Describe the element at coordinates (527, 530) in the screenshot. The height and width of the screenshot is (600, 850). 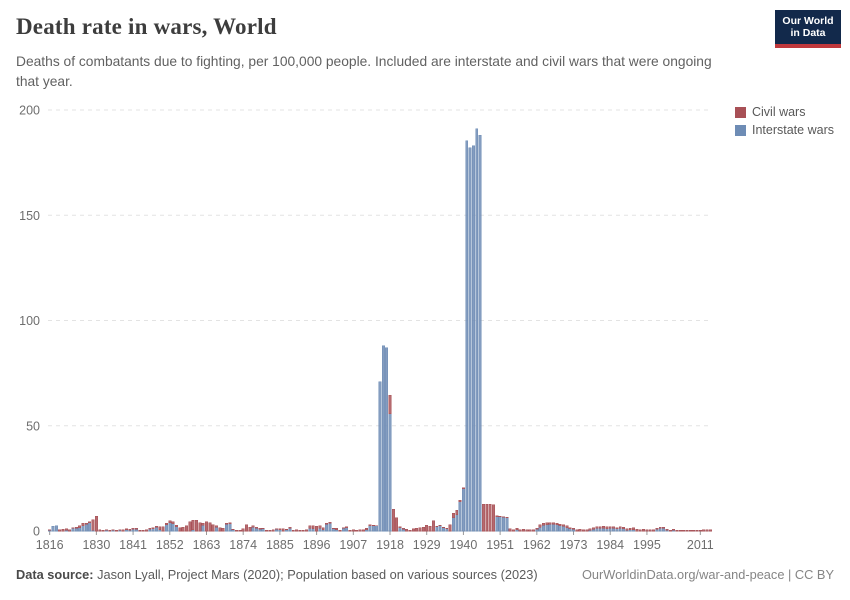
I see `bar-civil-1959` at that location.